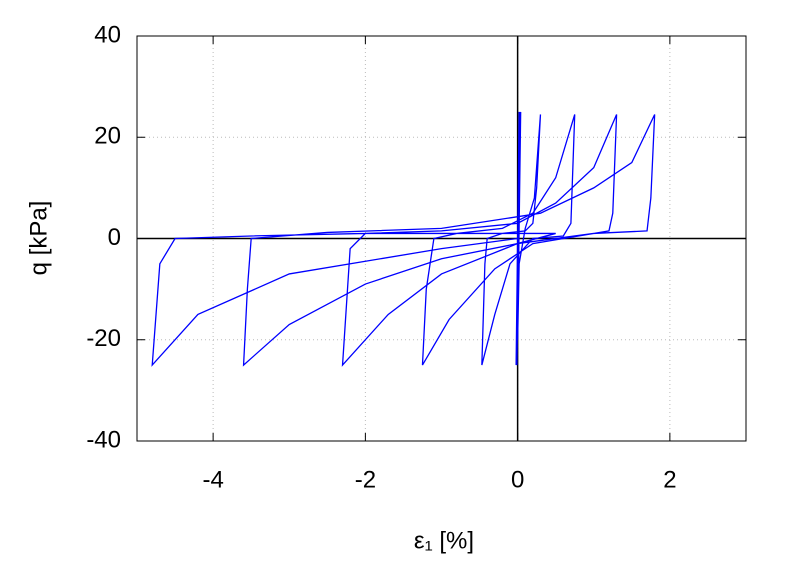 This screenshot has height=568, width=800. I want to click on x-tick-label: -2, so click(365, 479).